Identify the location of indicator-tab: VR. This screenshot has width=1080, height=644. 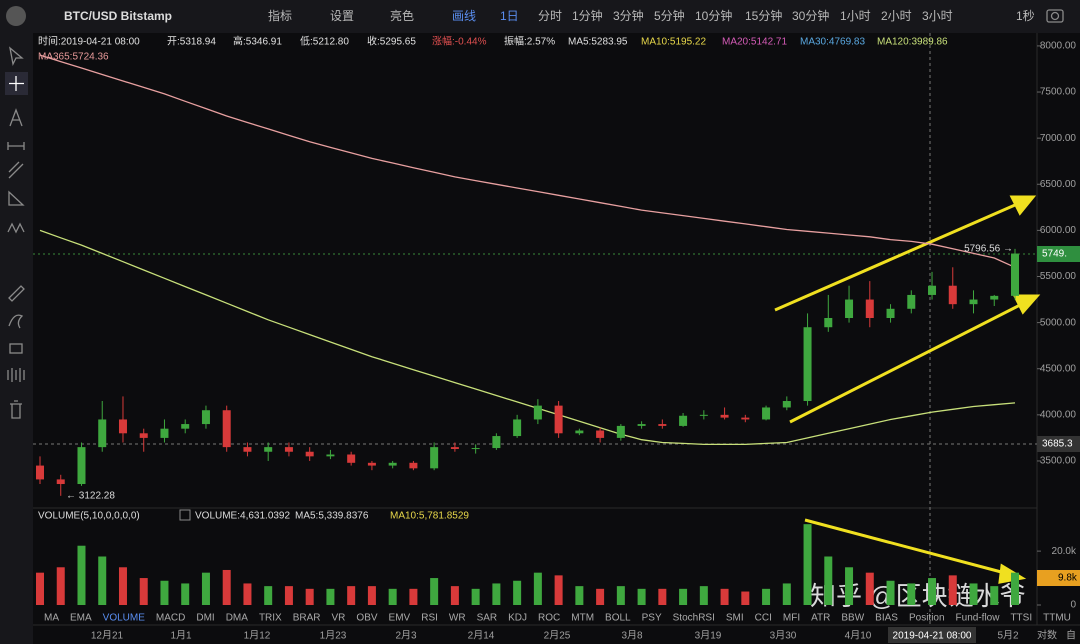
(339, 618).